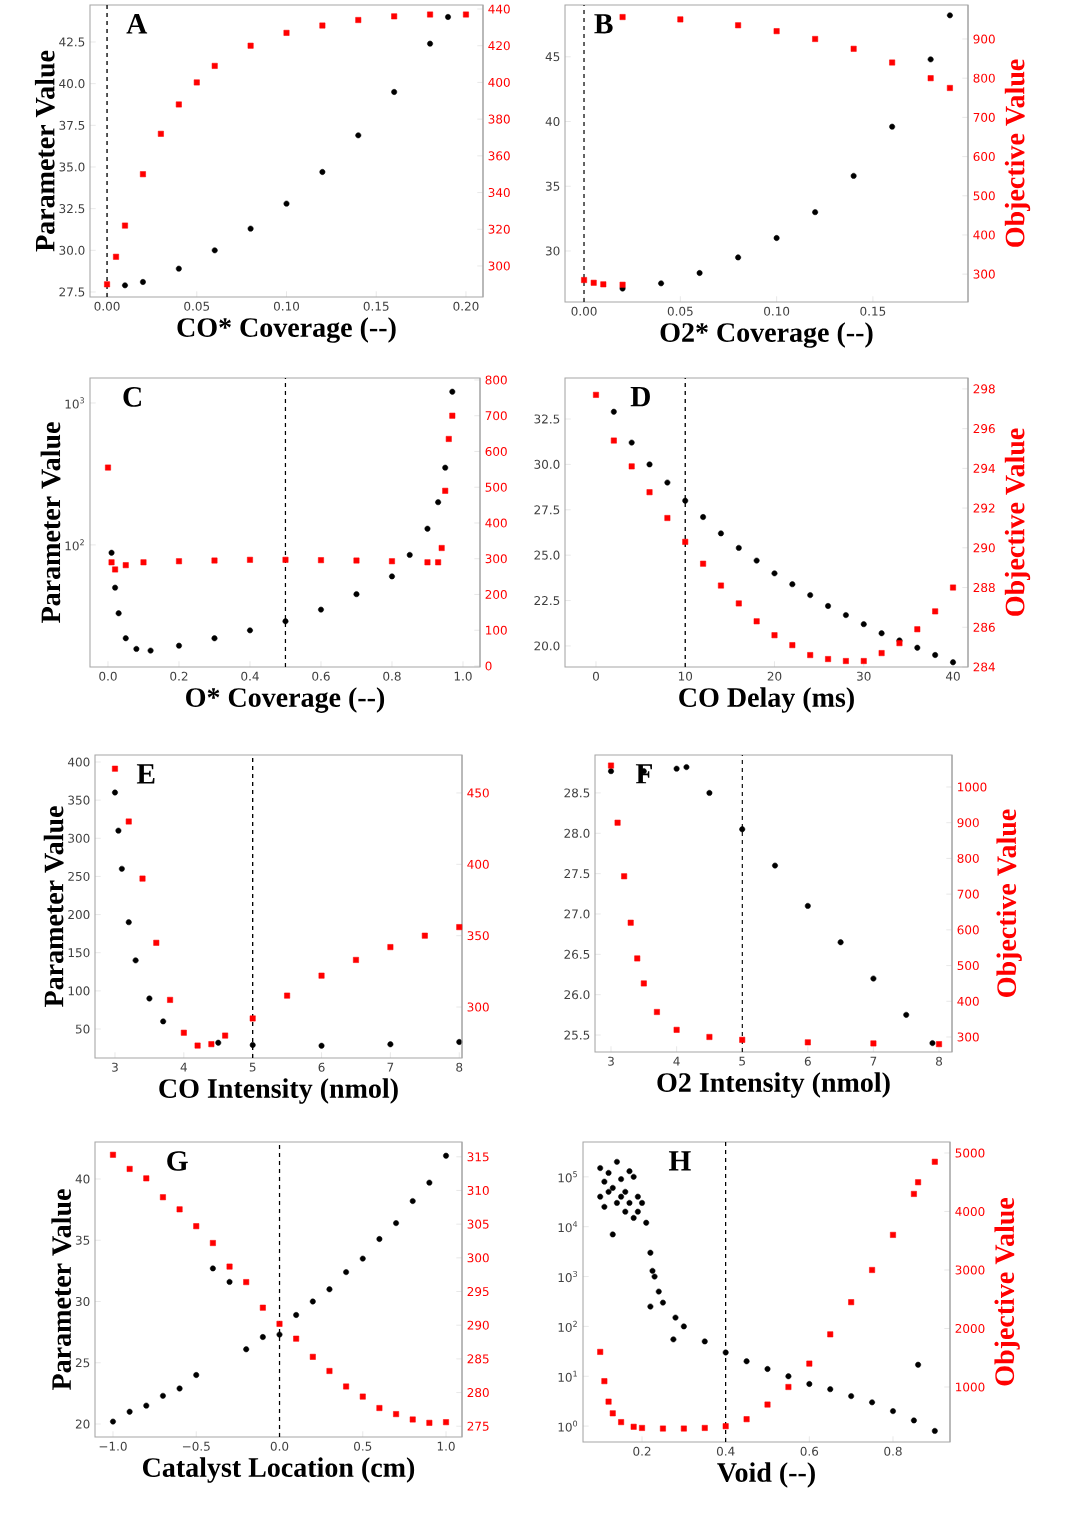  What do you see at coordinates (499, 9) in the screenshot?
I see `y2-tick-label: 440` at bounding box center [499, 9].